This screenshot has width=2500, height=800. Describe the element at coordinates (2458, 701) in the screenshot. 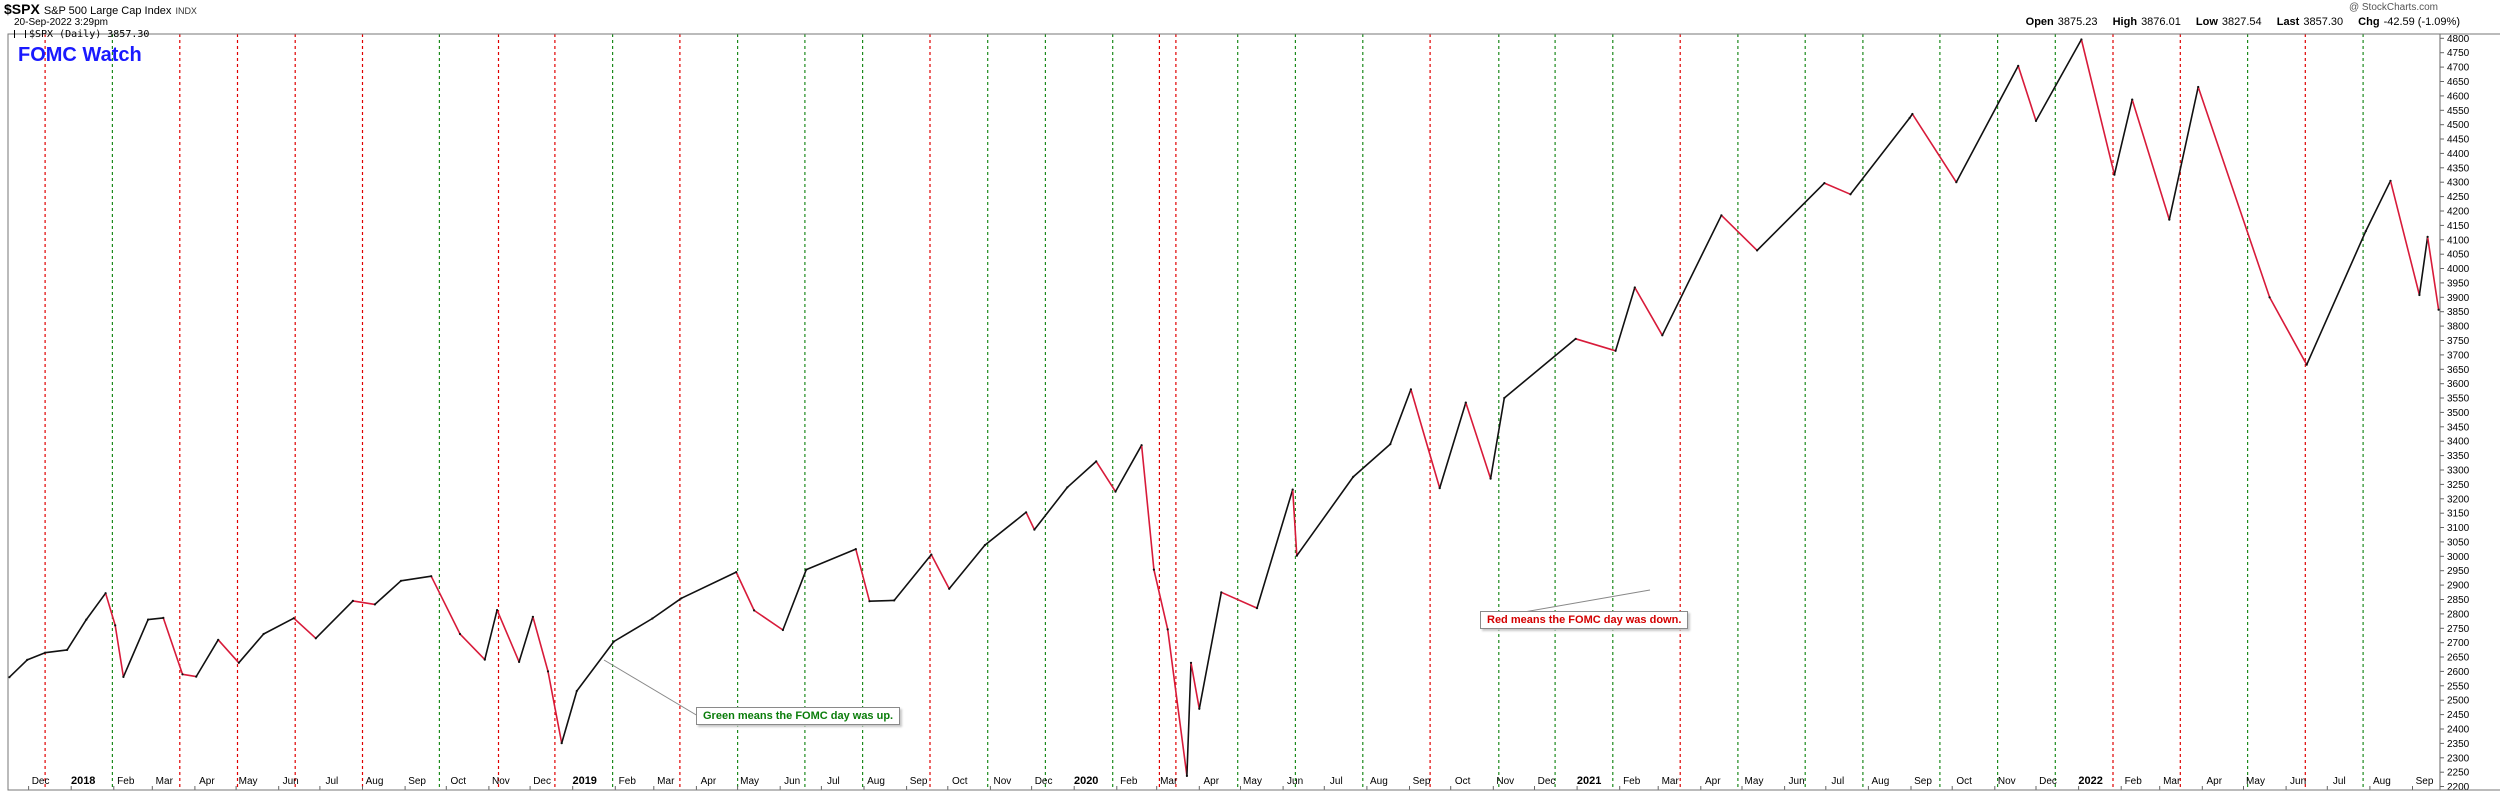

I see `y-tick-label: 2500` at that location.